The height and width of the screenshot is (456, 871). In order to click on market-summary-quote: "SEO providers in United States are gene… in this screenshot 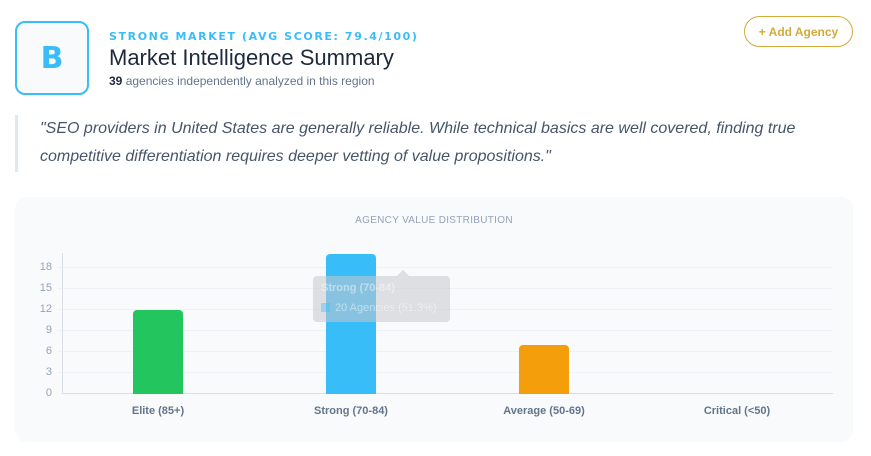, I will do `click(430, 143)`.